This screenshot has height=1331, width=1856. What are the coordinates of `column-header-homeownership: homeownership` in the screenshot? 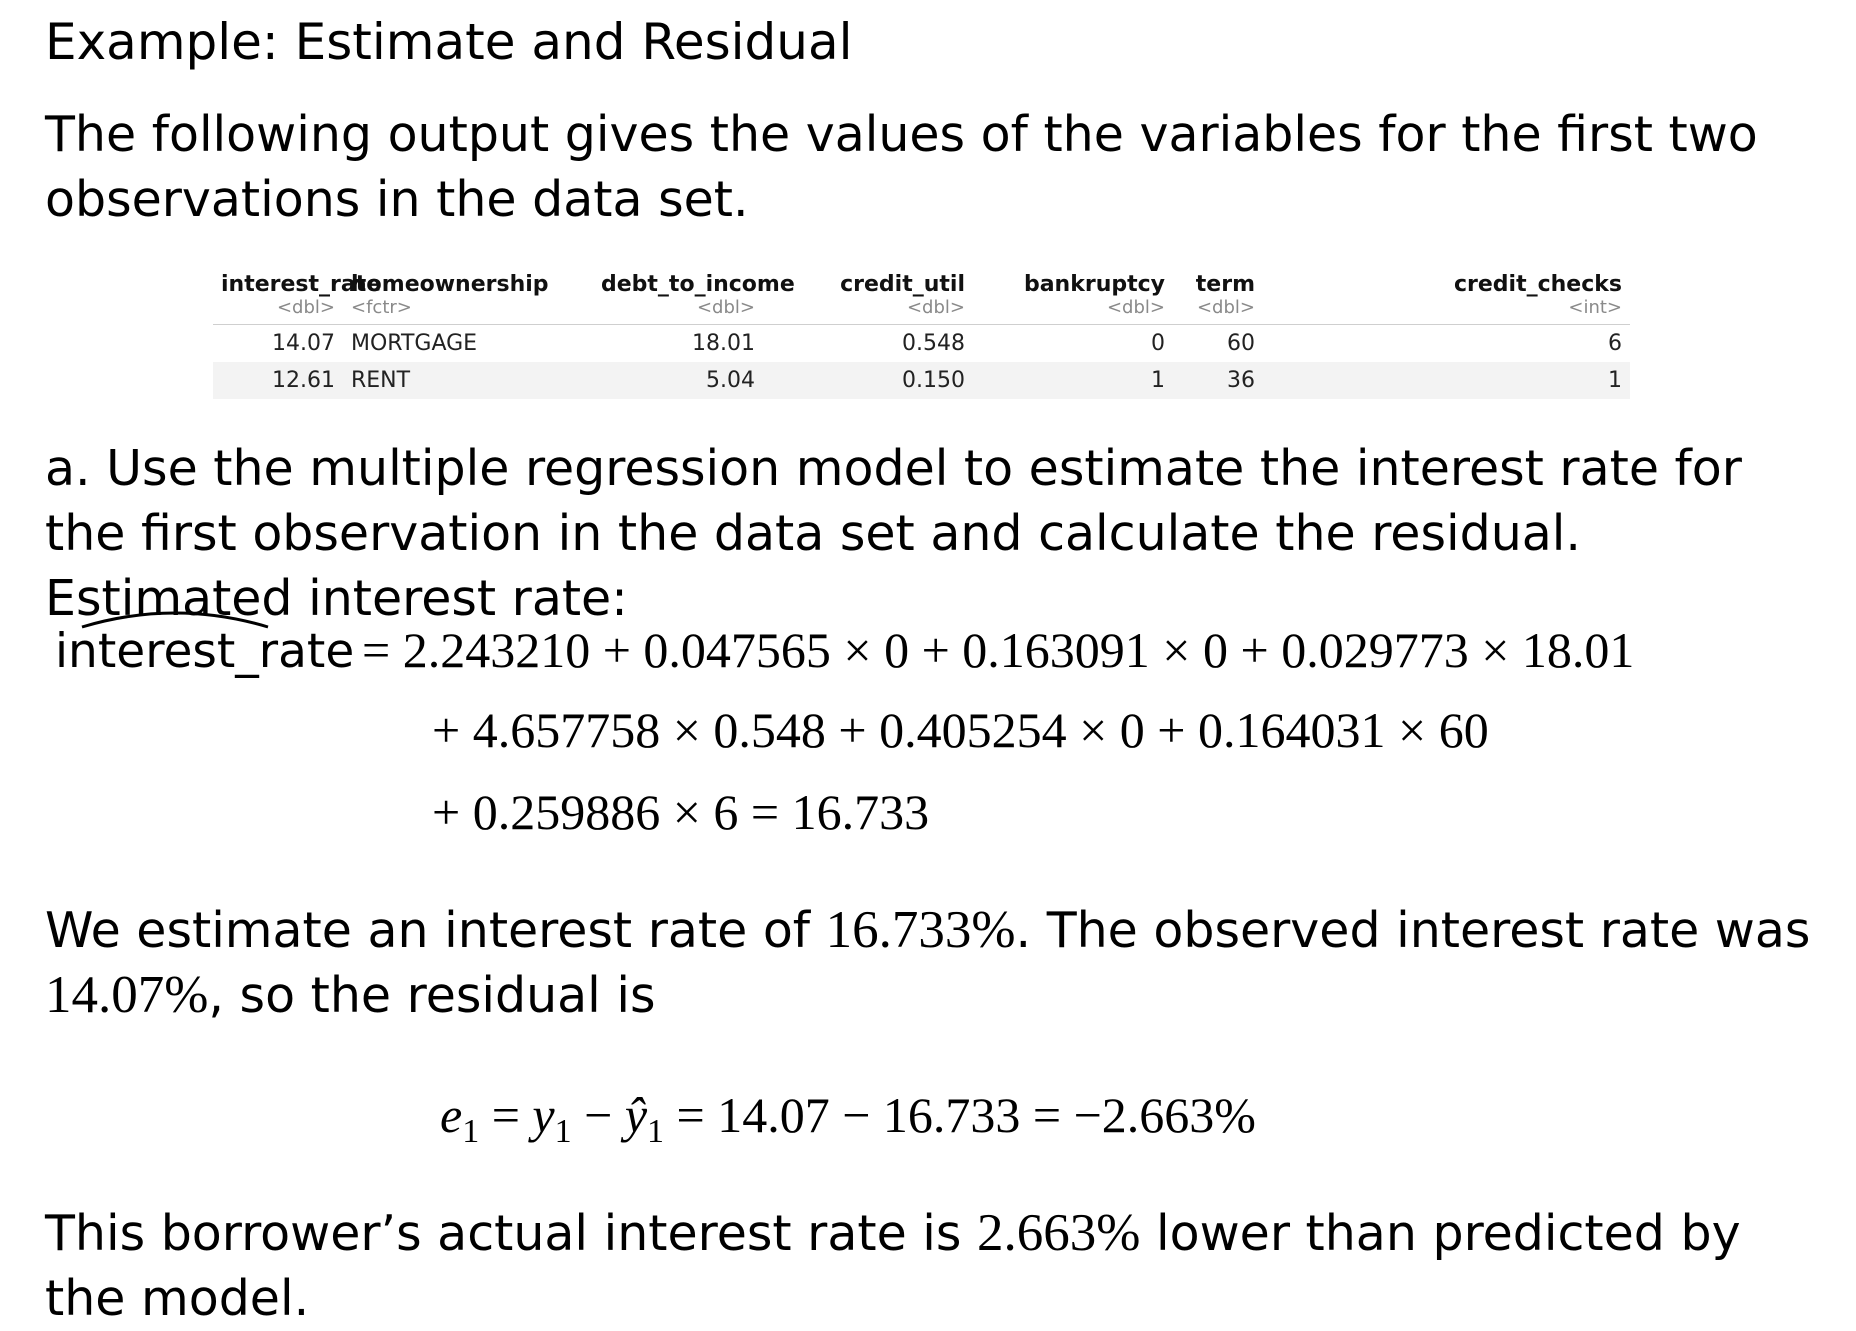 It's located at (450, 284).